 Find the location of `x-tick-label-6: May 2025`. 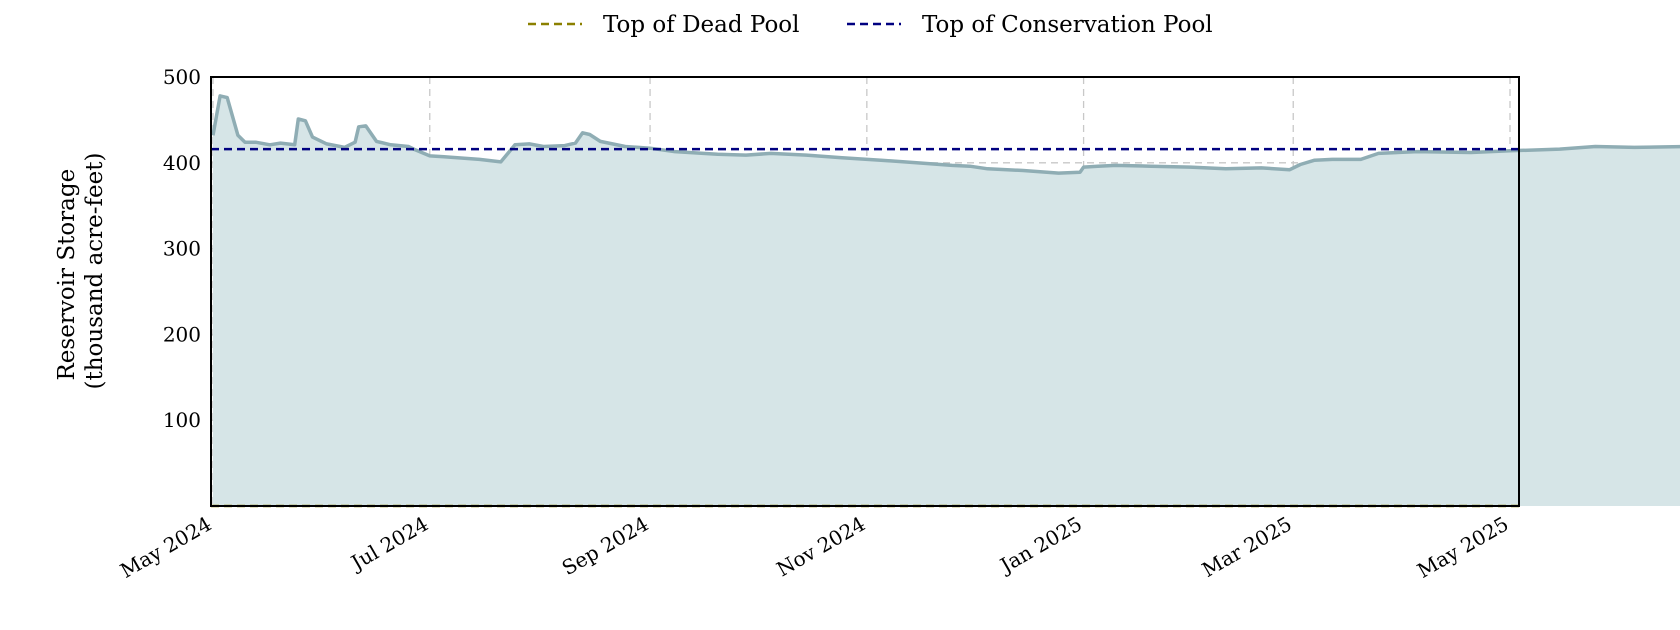

x-tick-label-6: May 2025 is located at coordinates (1462, 547).